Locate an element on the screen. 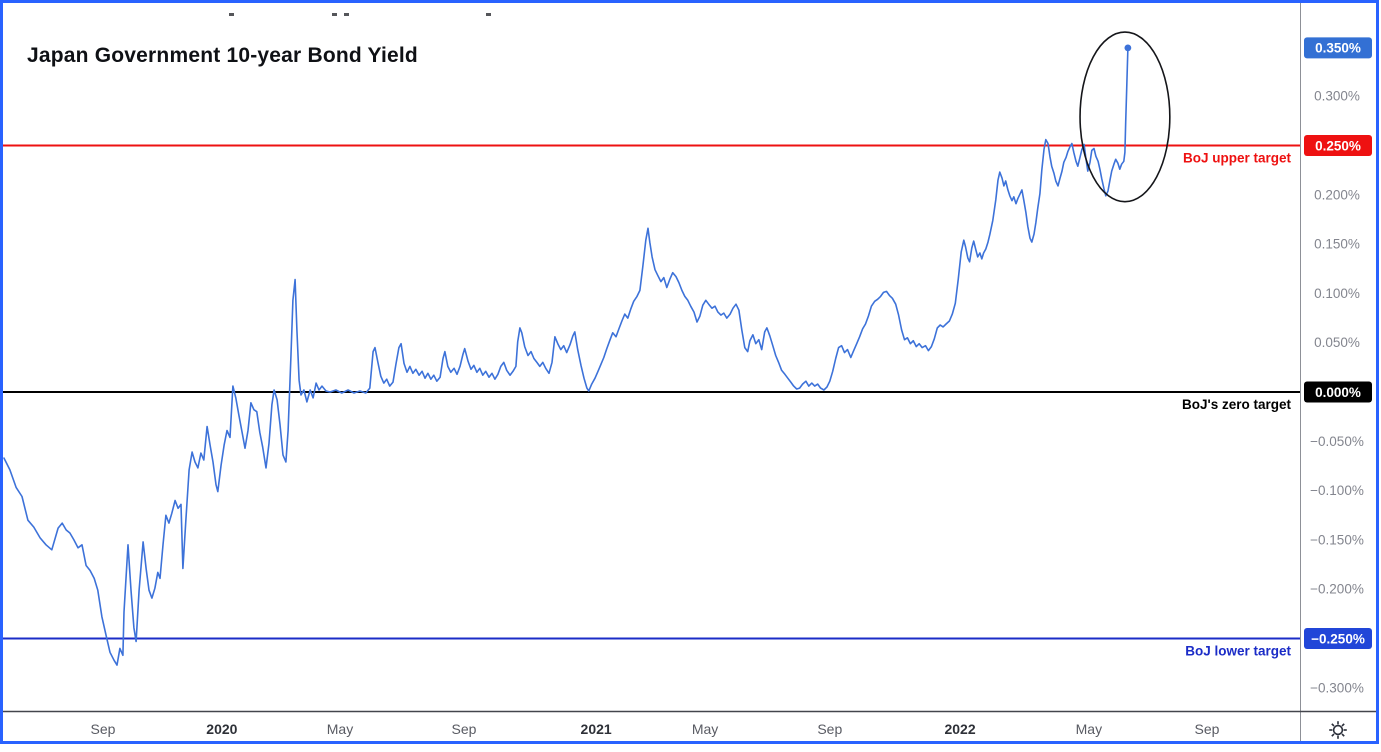 This screenshot has height=752, width=1381. y-tick-label-11: −0.200% is located at coordinates (1337, 589).